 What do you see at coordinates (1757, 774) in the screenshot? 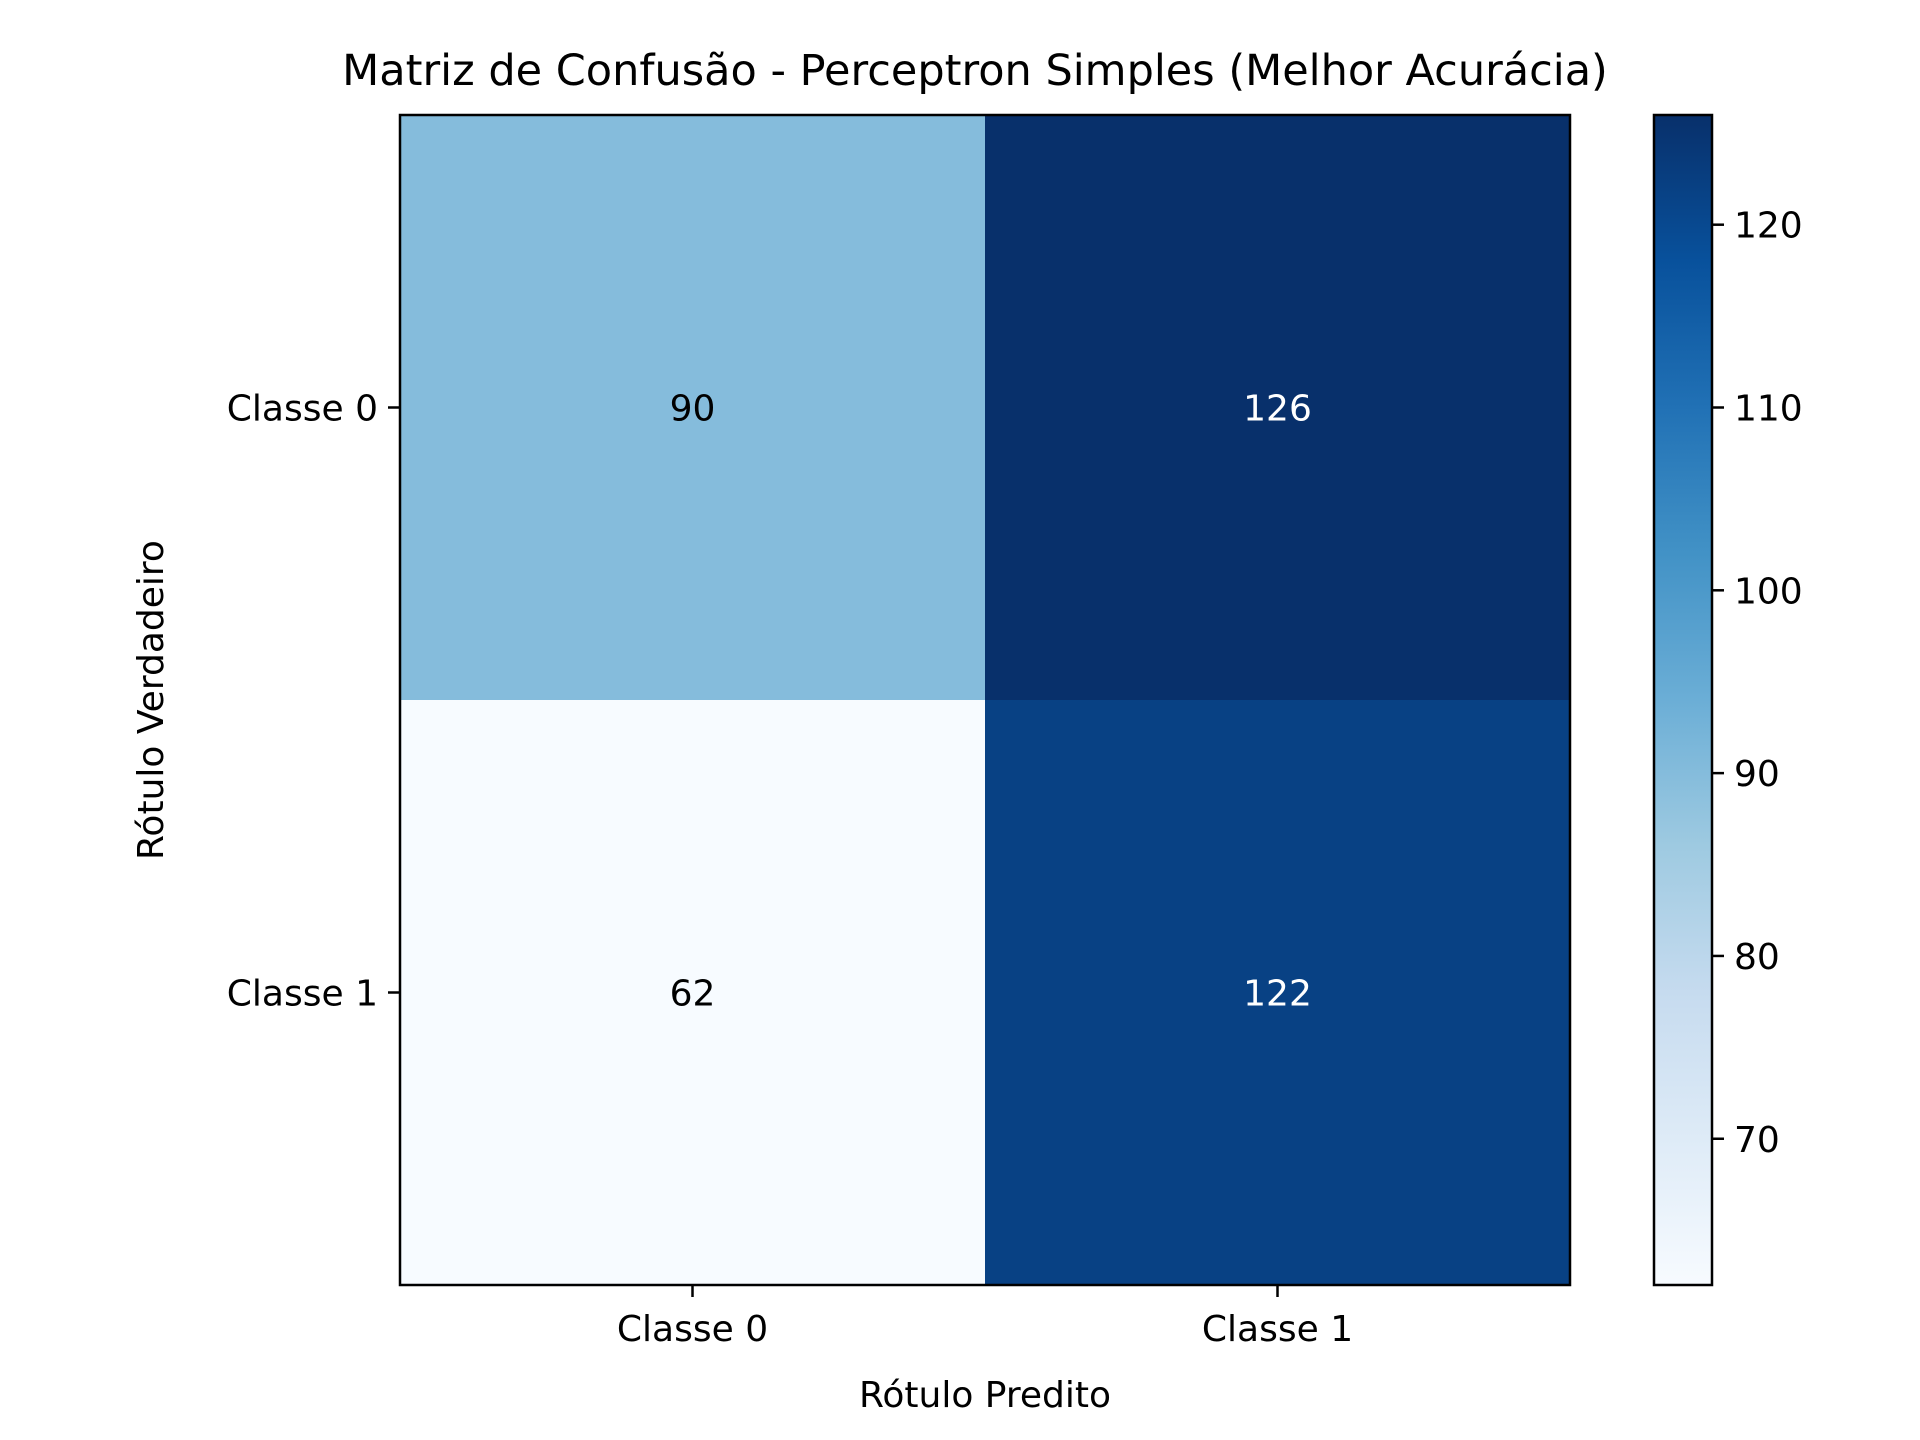
I see `colorbar-tick-label: 90` at bounding box center [1757, 774].